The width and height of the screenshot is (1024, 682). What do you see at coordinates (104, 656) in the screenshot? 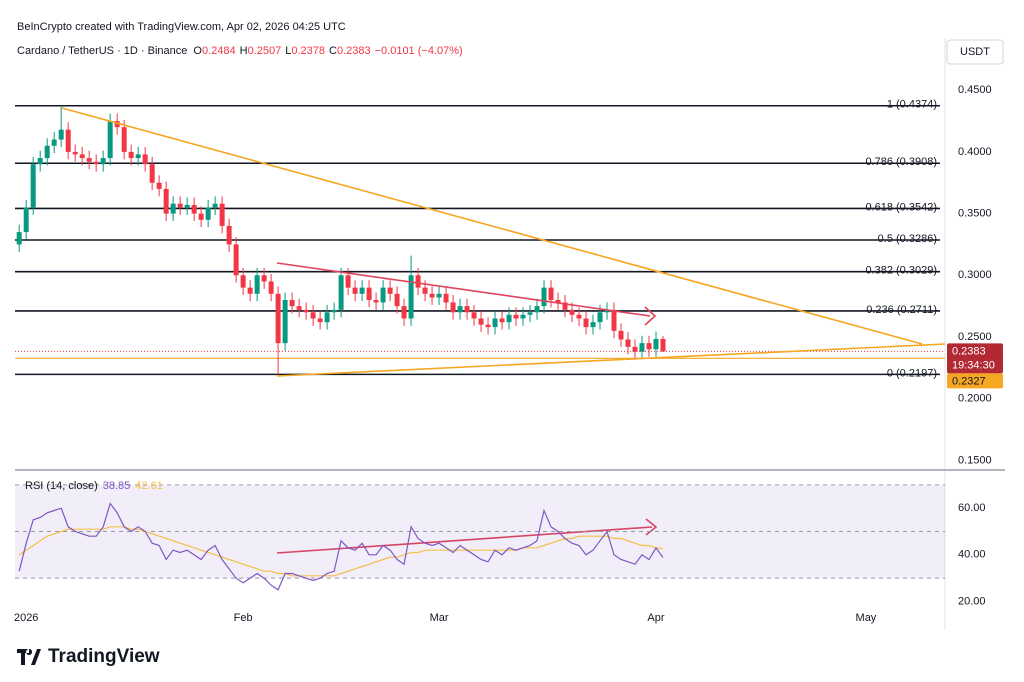
I see `logo-text: TradingView` at bounding box center [104, 656].